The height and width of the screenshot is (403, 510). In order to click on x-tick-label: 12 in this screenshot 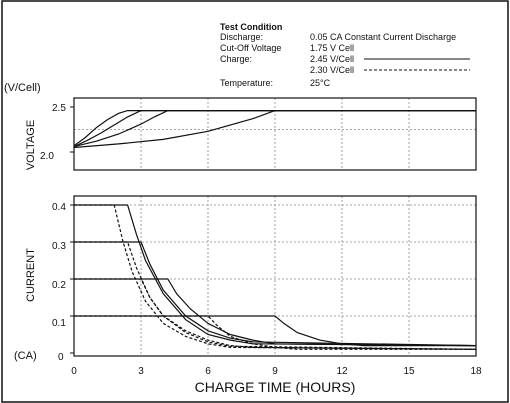, I will do `click(342, 371)`.